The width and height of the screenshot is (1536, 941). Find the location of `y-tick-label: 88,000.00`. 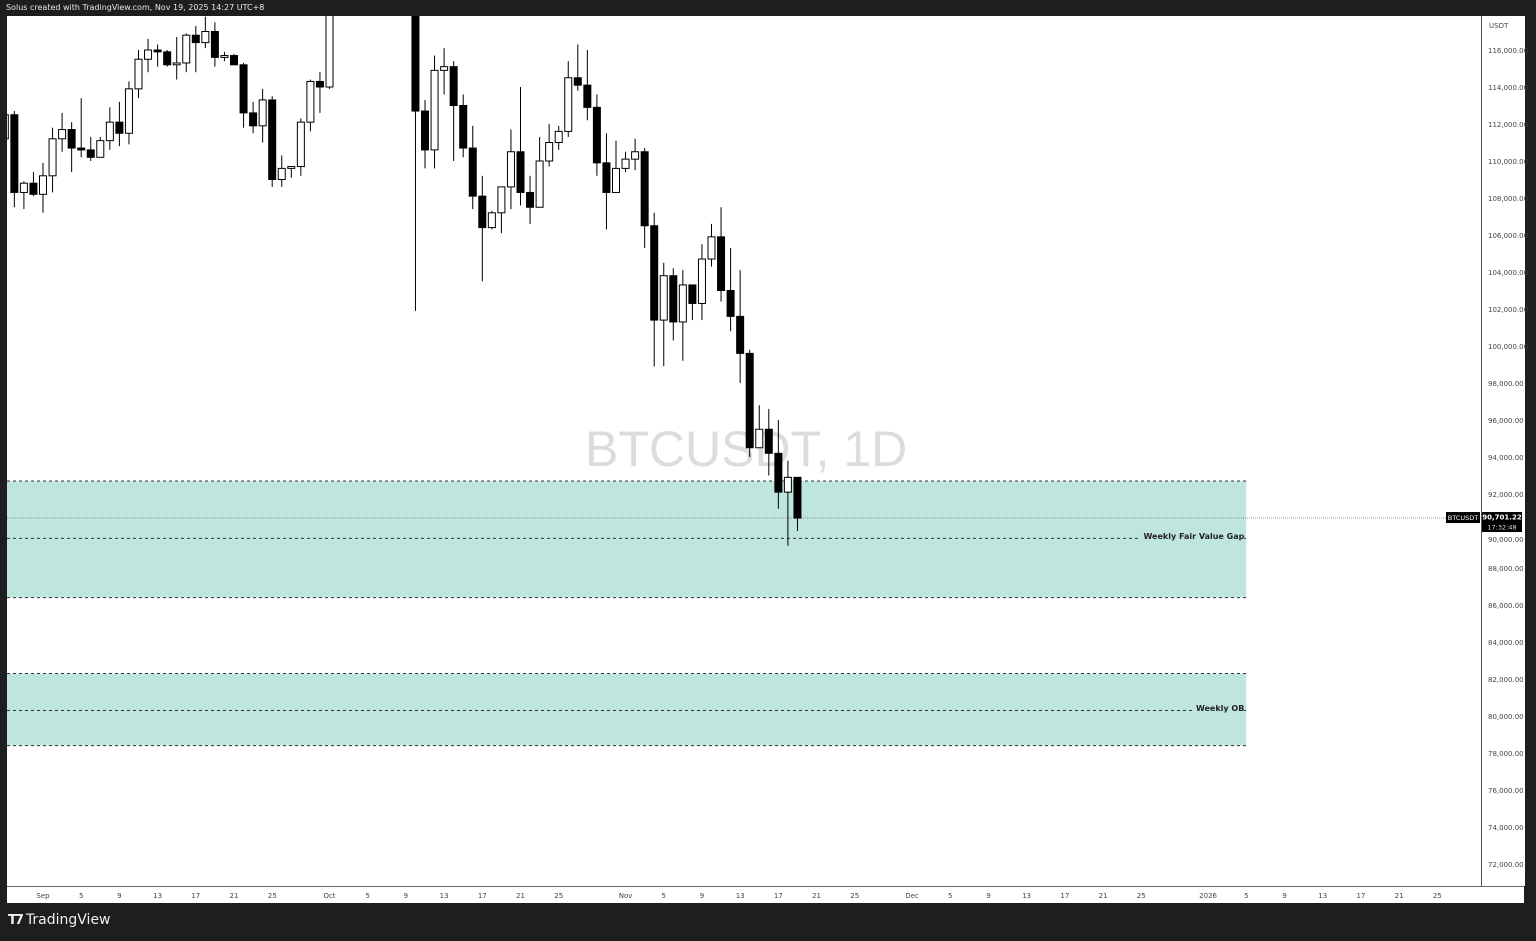

y-tick-label: 88,000.00 is located at coordinates (1506, 569).